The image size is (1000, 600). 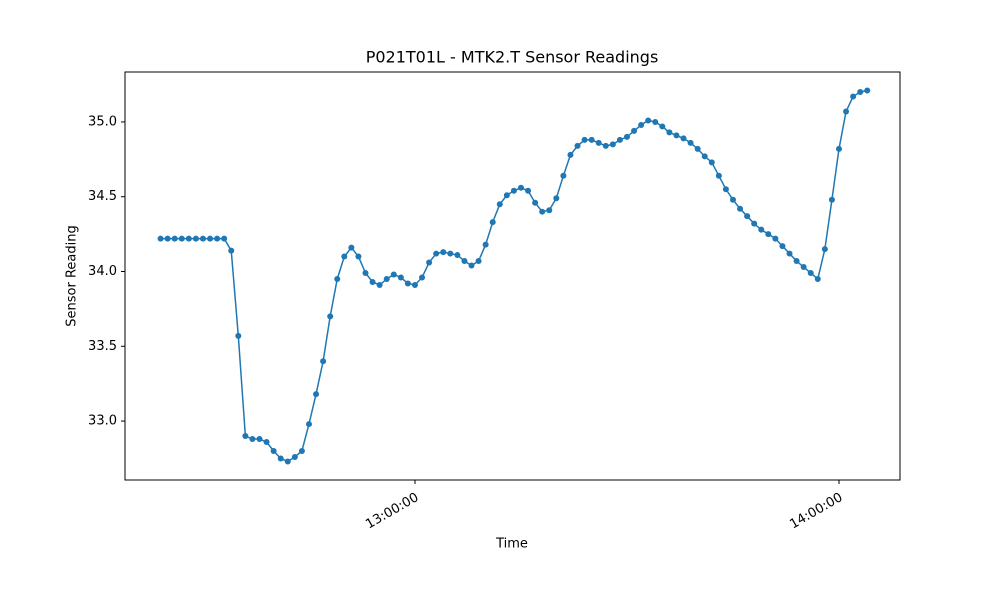 I want to click on y-tick-label: 33.5, so click(x=102, y=346).